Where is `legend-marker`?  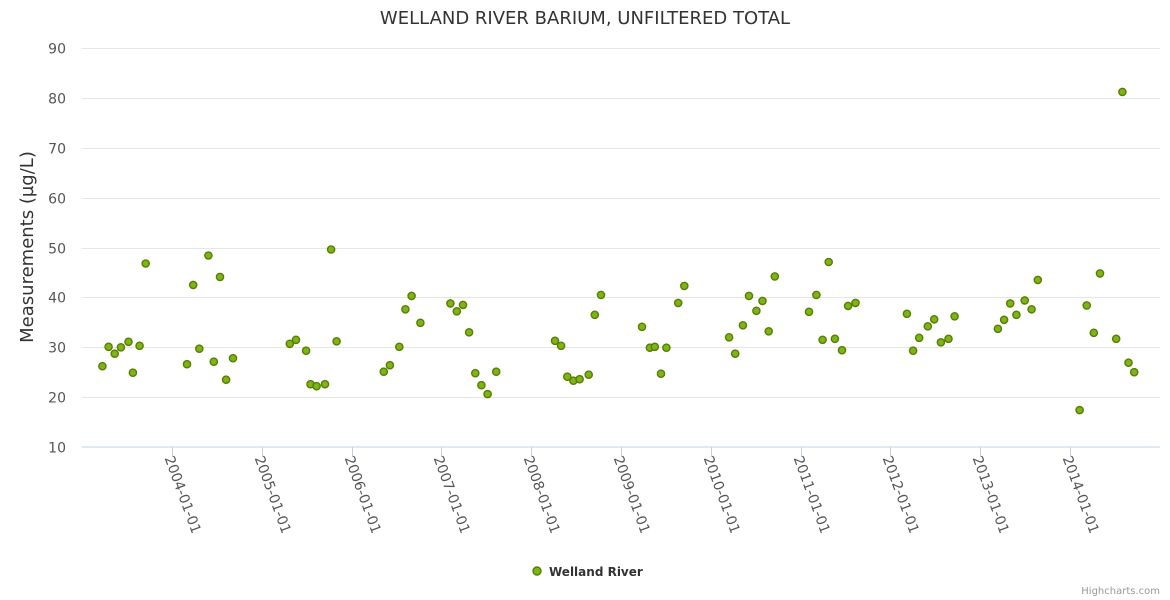
legend-marker is located at coordinates (537, 571).